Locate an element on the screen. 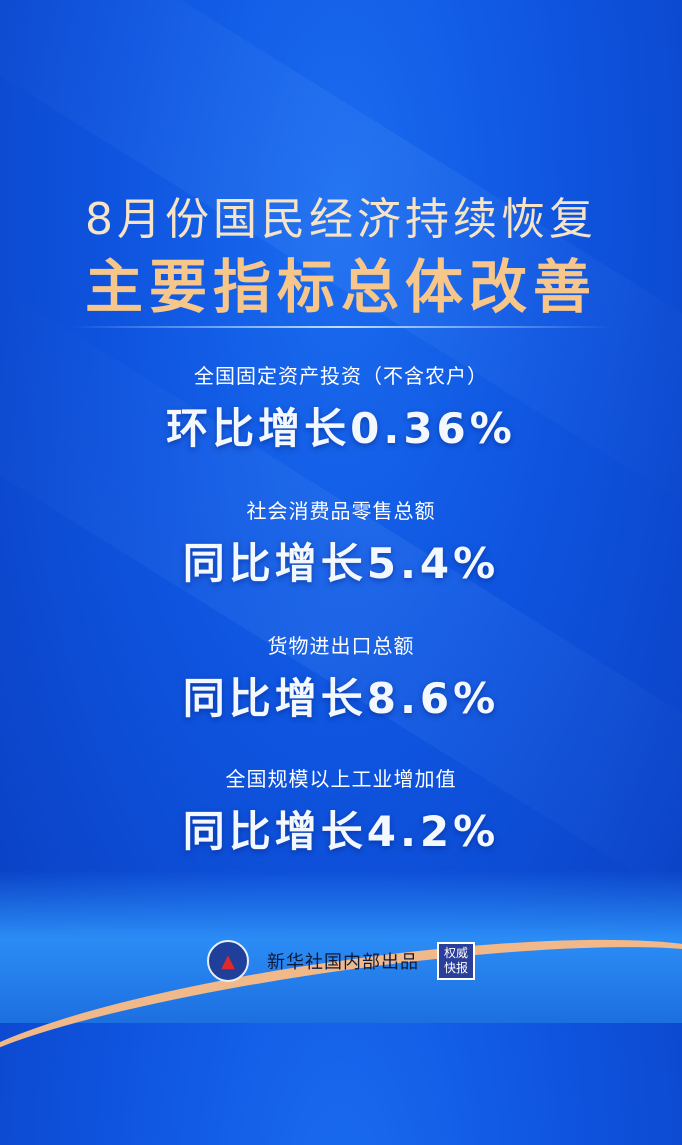 The image size is (682, 1145). stamp-badge: 权威快报 is located at coordinates (456, 961).